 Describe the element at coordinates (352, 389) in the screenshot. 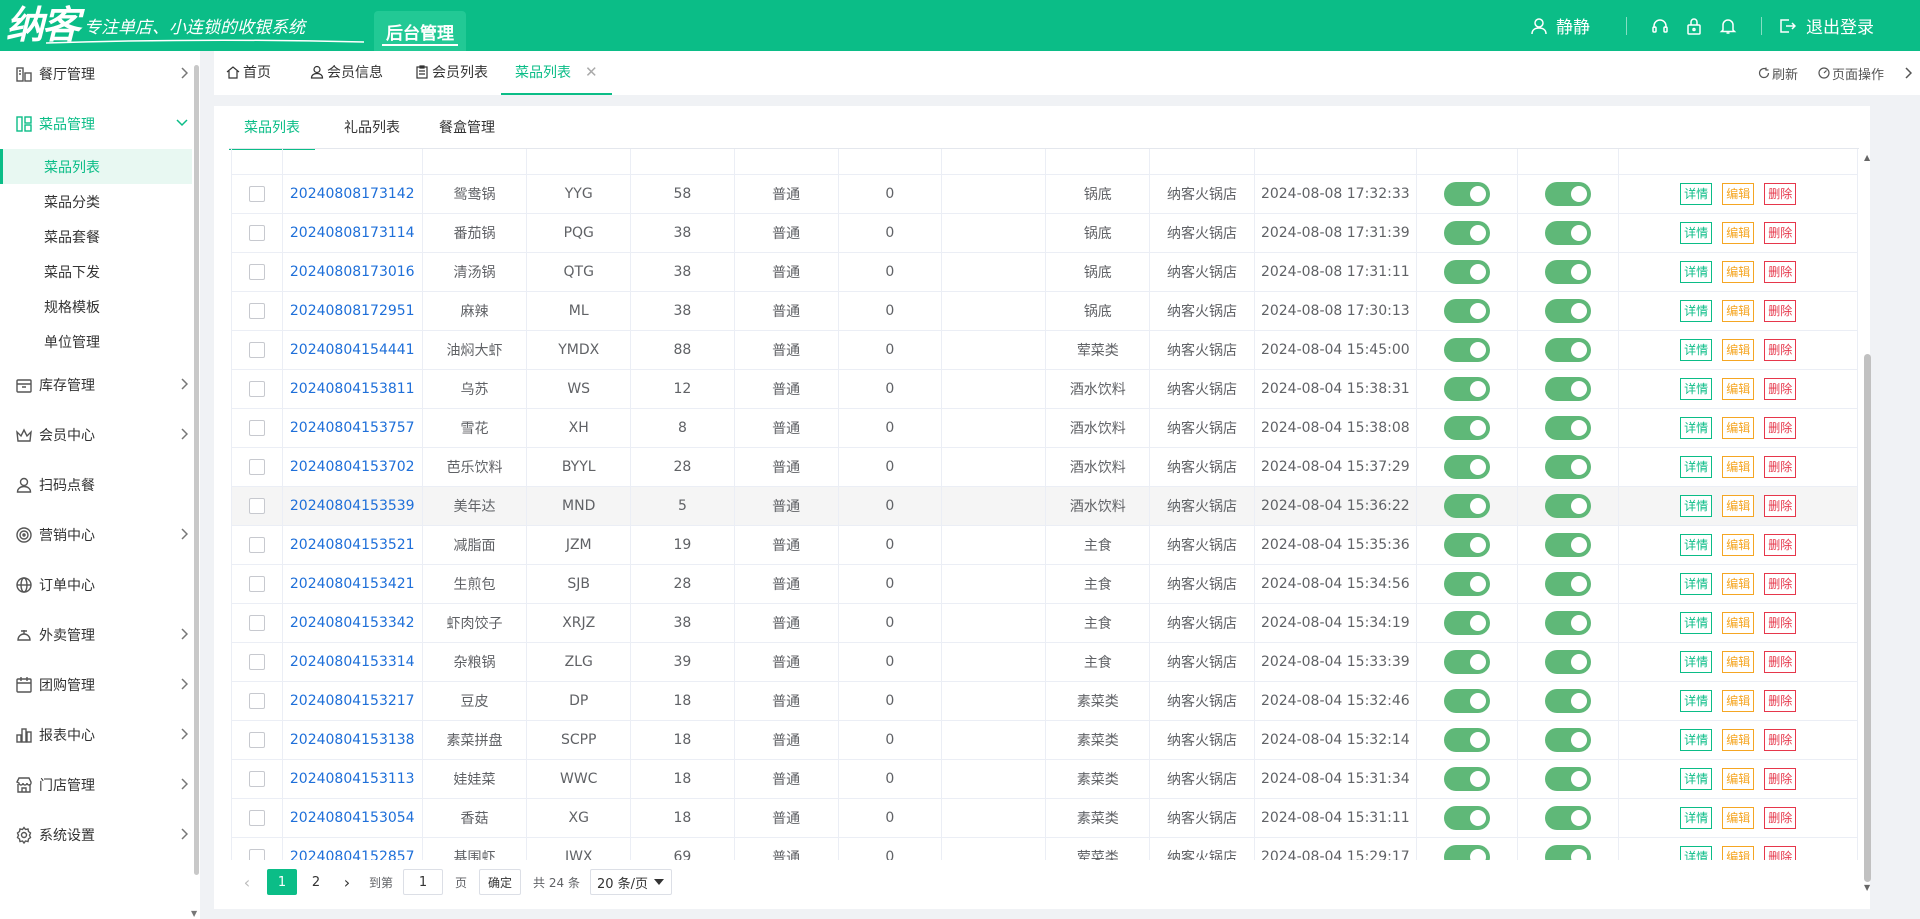

I see `dish-code-link: 20240804153811` at that location.